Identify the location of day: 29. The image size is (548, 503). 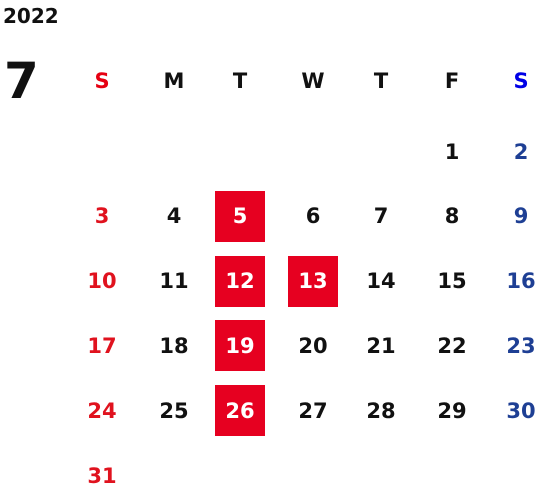
(452, 410).